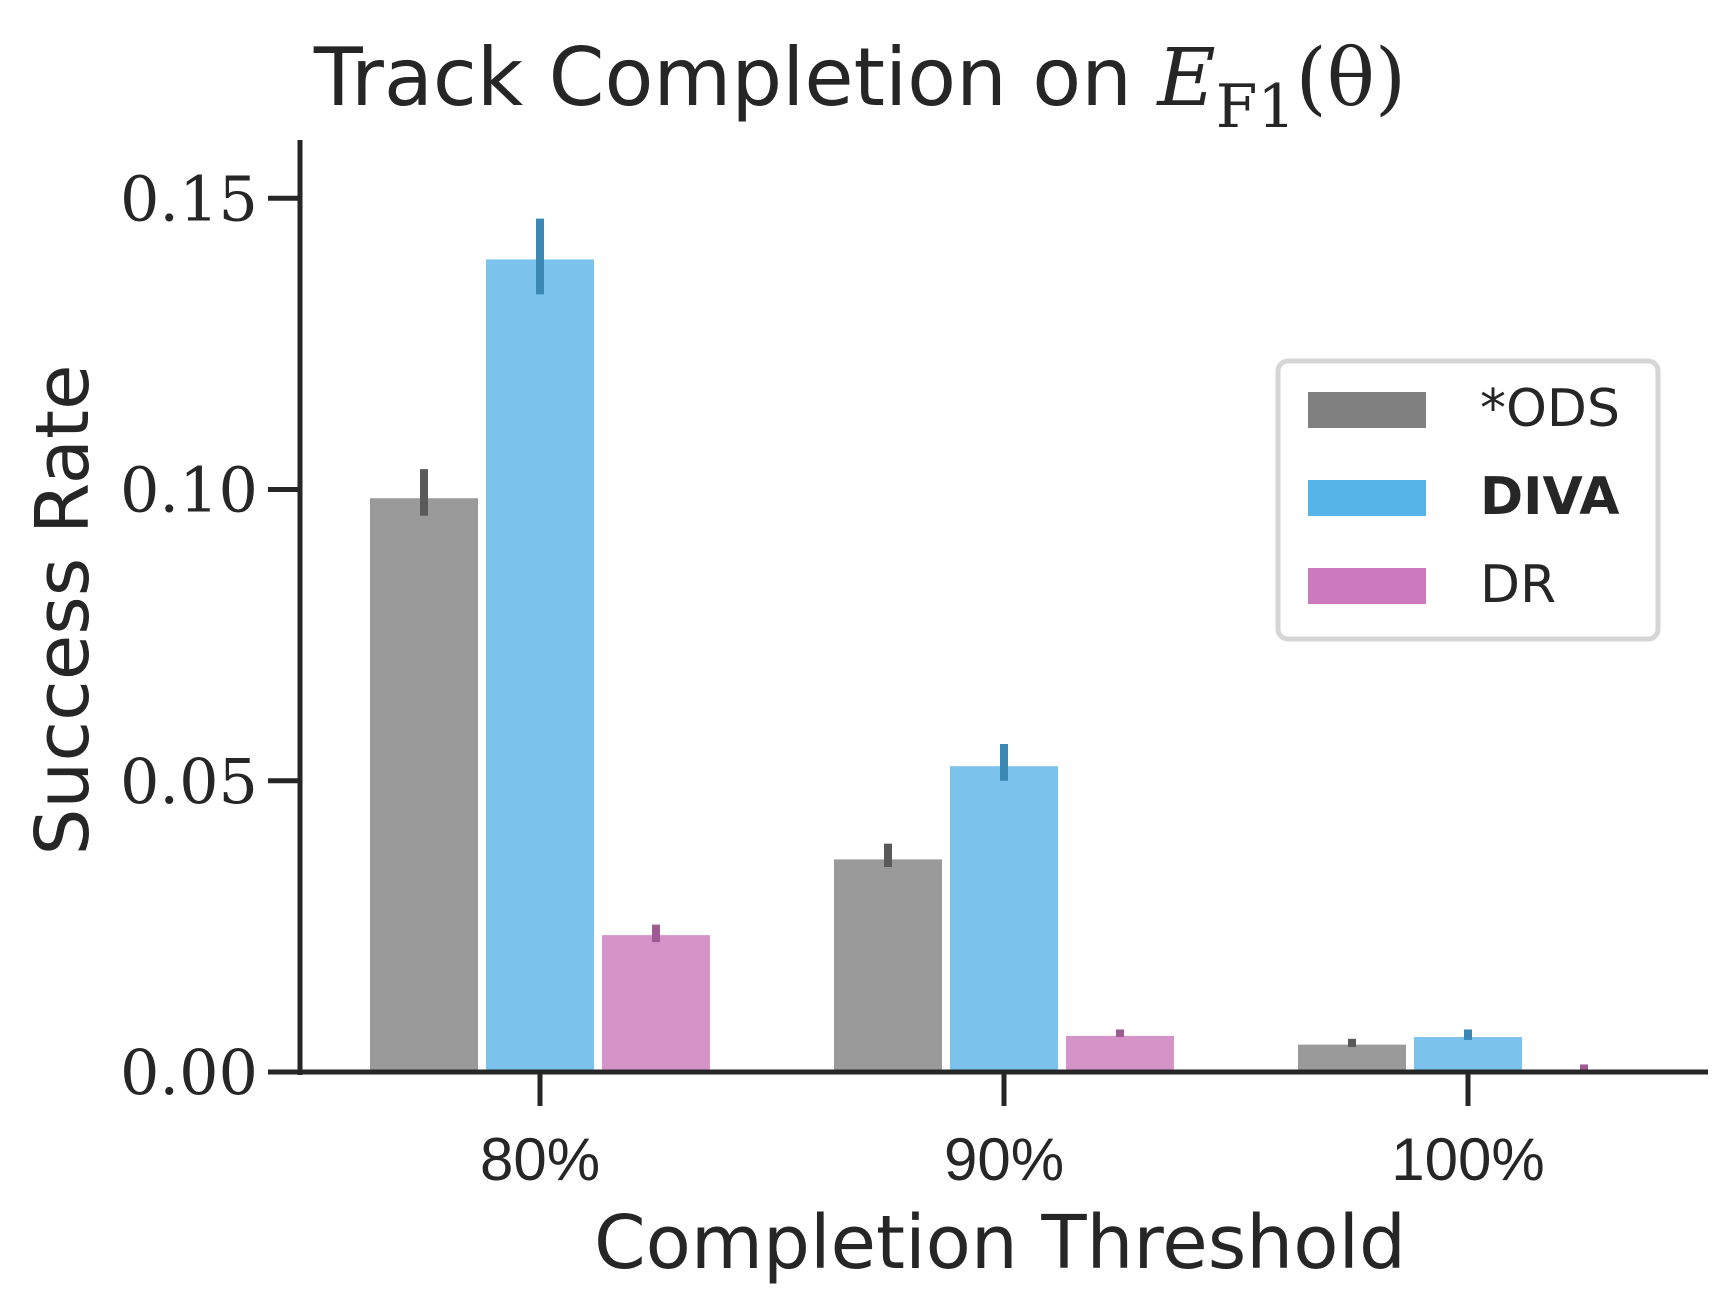 This screenshot has width=1728, height=1311. Describe the element at coordinates (1367, 410) in the screenshot. I see `legend-swatch-ods` at that location.